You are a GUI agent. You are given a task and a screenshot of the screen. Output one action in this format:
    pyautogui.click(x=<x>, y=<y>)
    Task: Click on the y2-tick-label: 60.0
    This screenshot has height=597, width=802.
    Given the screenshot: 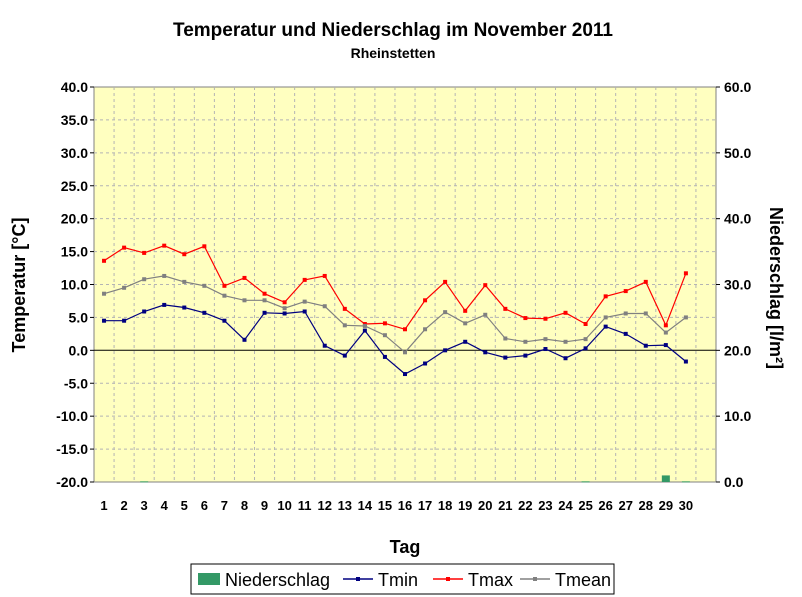 What is the action you would take?
    pyautogui.click(x=737, y=87)
    